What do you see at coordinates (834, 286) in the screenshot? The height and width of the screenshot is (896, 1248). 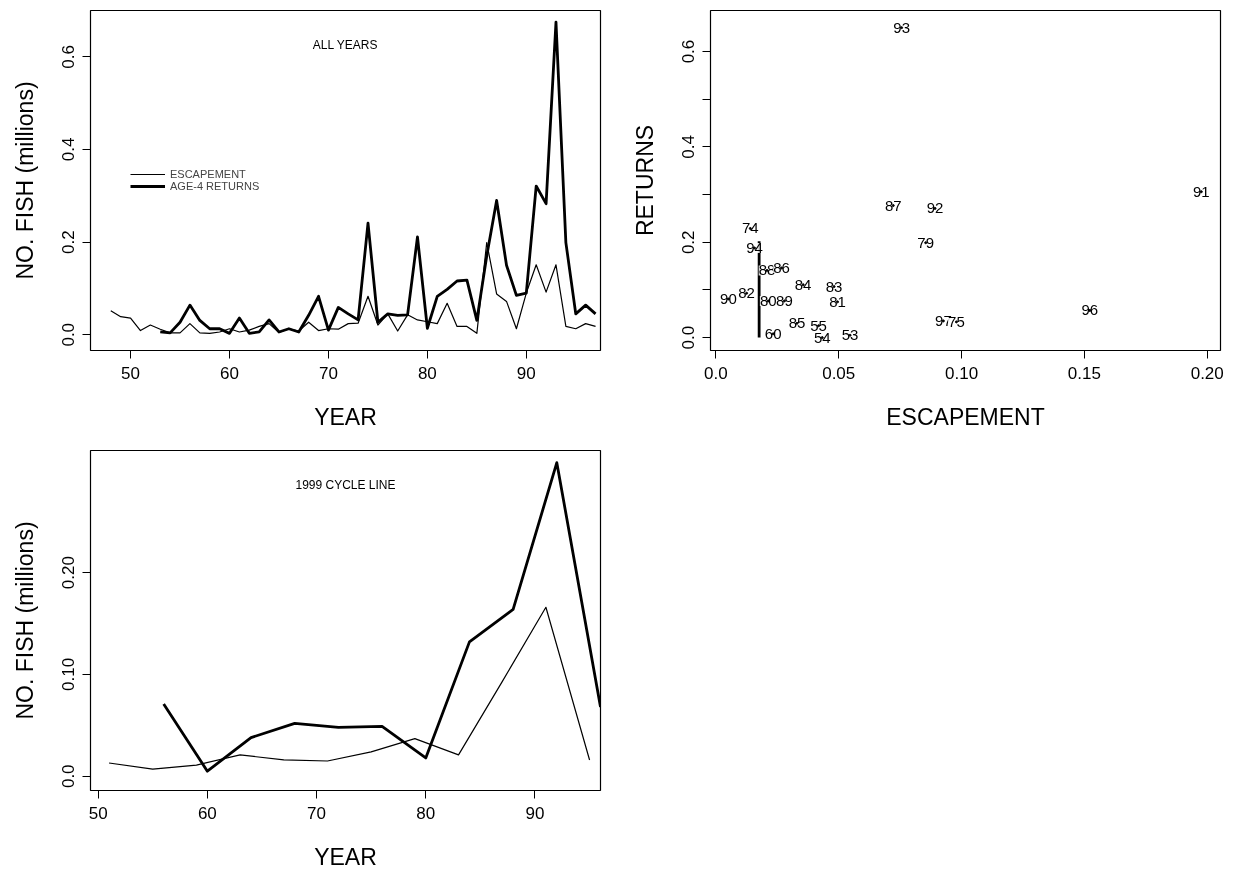 I see `annotation: 83` at bounding box center [834, 286].